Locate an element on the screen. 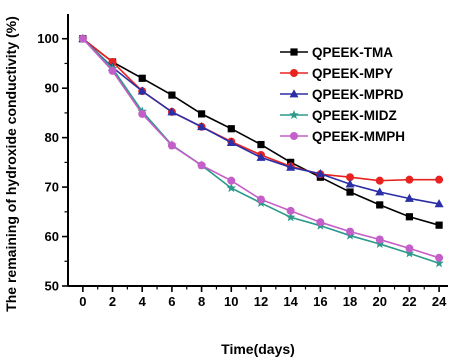  x-axis-title: Time(days) is located at coordinates (258, 349).